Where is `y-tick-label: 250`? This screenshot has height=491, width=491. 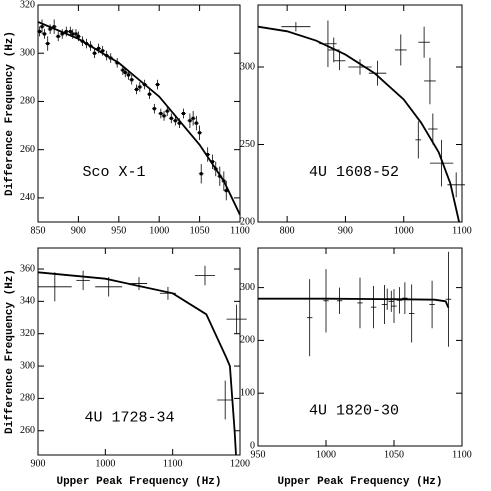 y-tick-label: 250 is located at coordinates (247, 144).